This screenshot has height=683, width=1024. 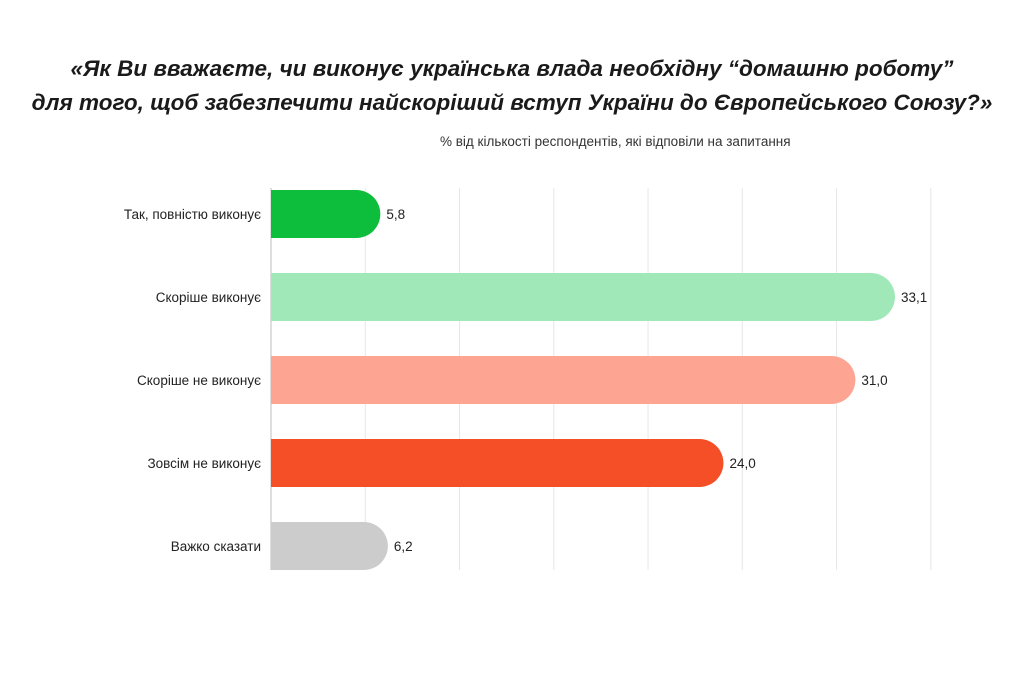 I want to click on value-label: 5,8, so click(x=395, y=214).